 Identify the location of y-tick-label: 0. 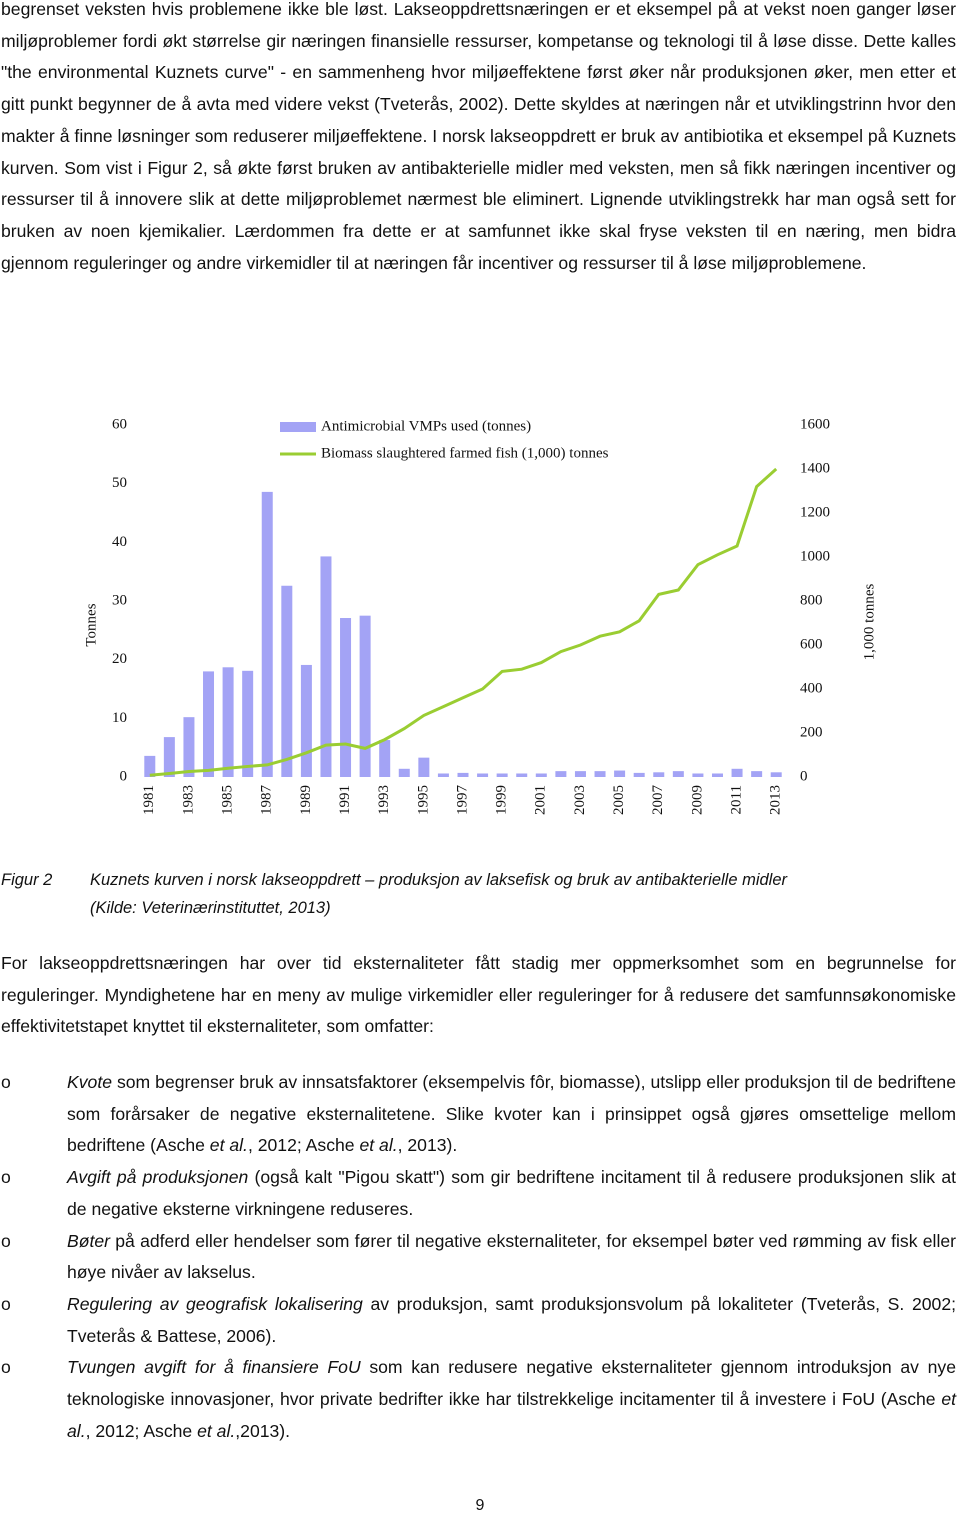
(124, 776).